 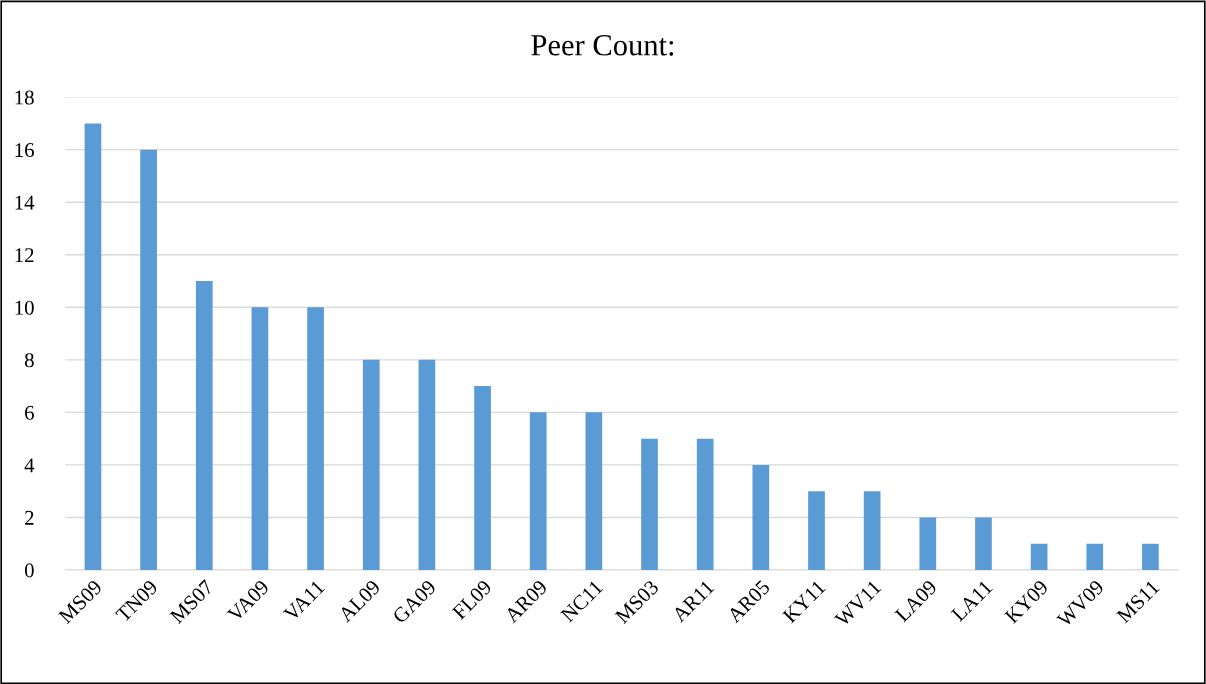 What do you see at coordinates (602, 45) in the screenshot?
I see `chart-title: Peer Count:` at bounding box center [602, 45].